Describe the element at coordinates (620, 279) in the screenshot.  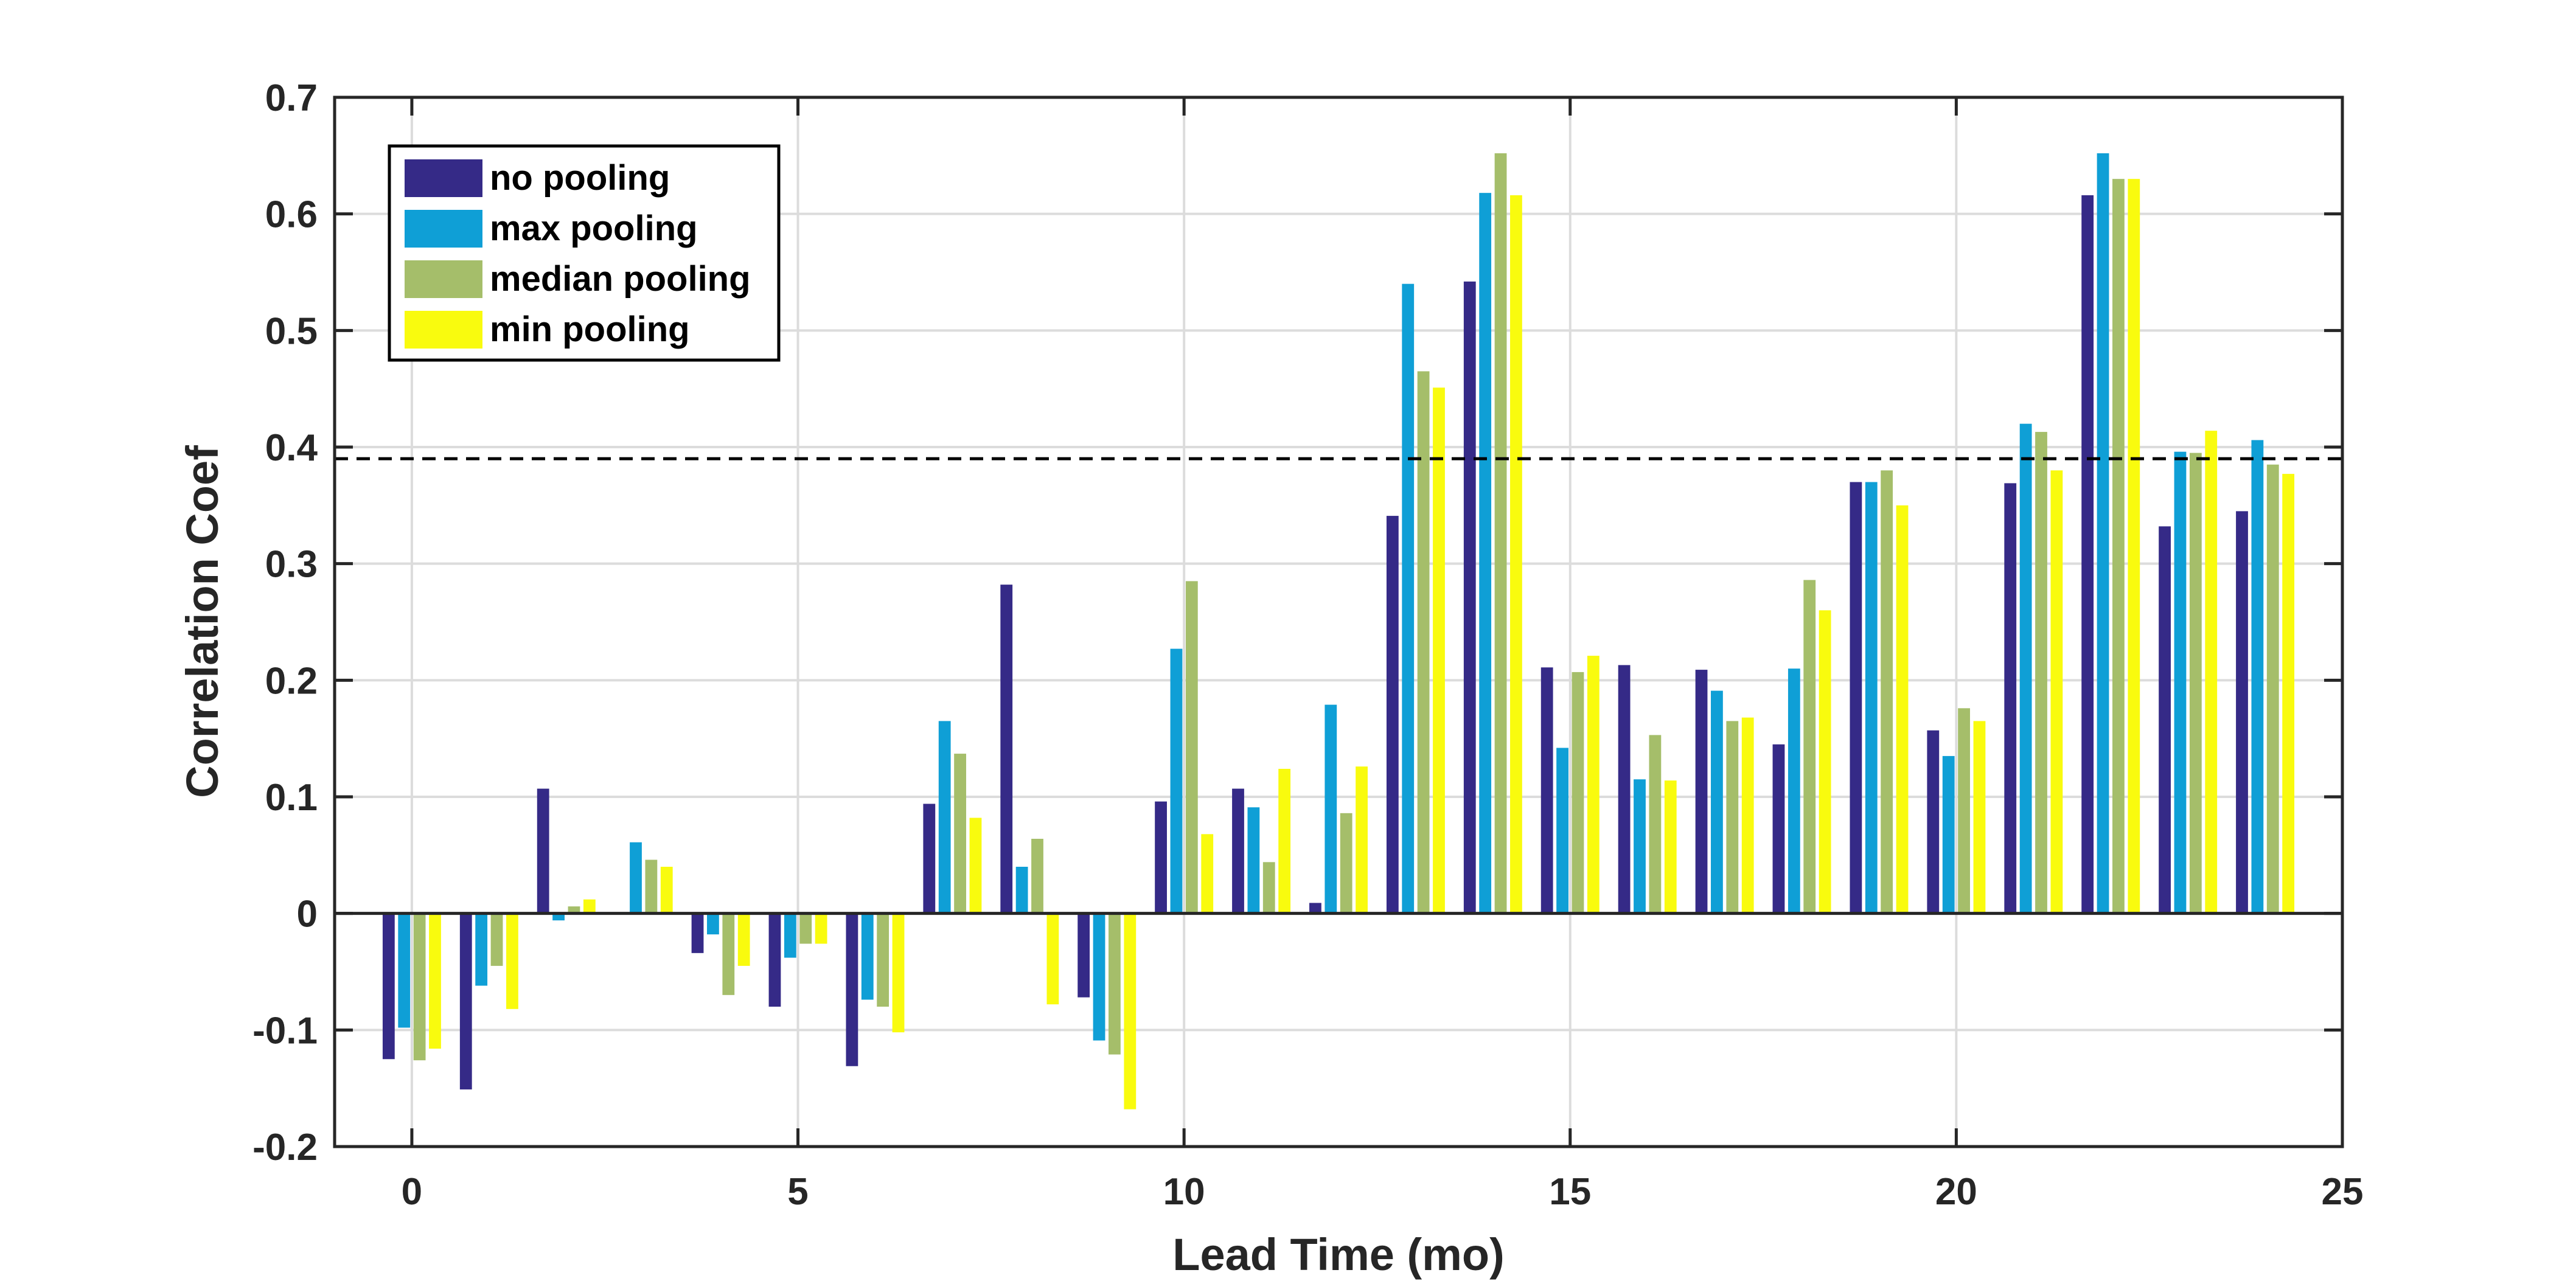
I see `legend-label: median pooling` at that location.